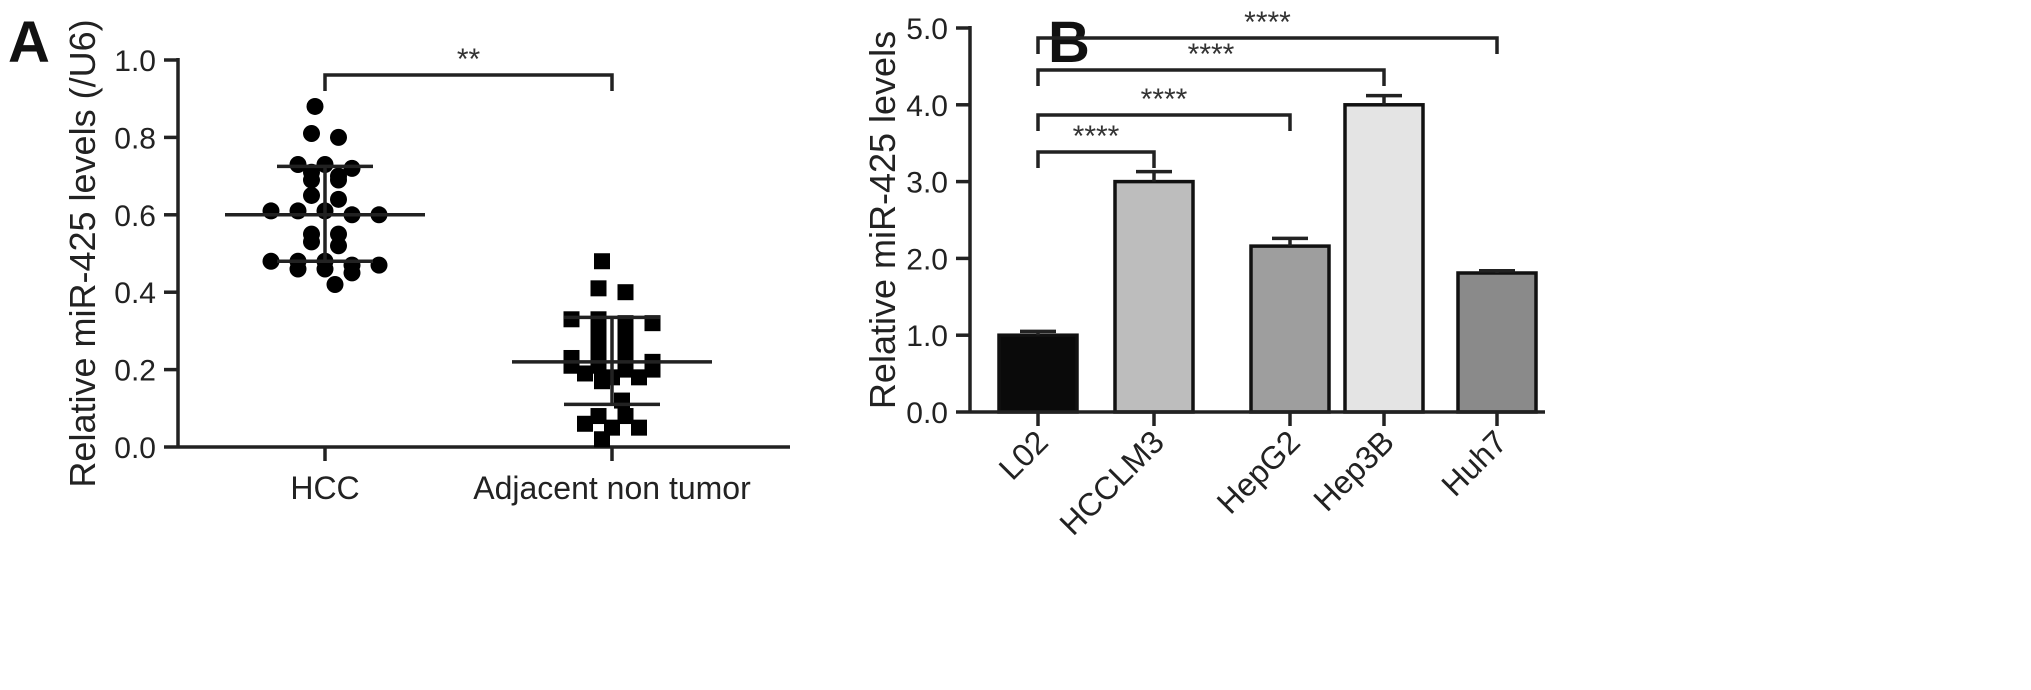  Describe the element at coordinates (927, 183) in the screenshot. I see `b-y-tick-label: 3.0` at that location.